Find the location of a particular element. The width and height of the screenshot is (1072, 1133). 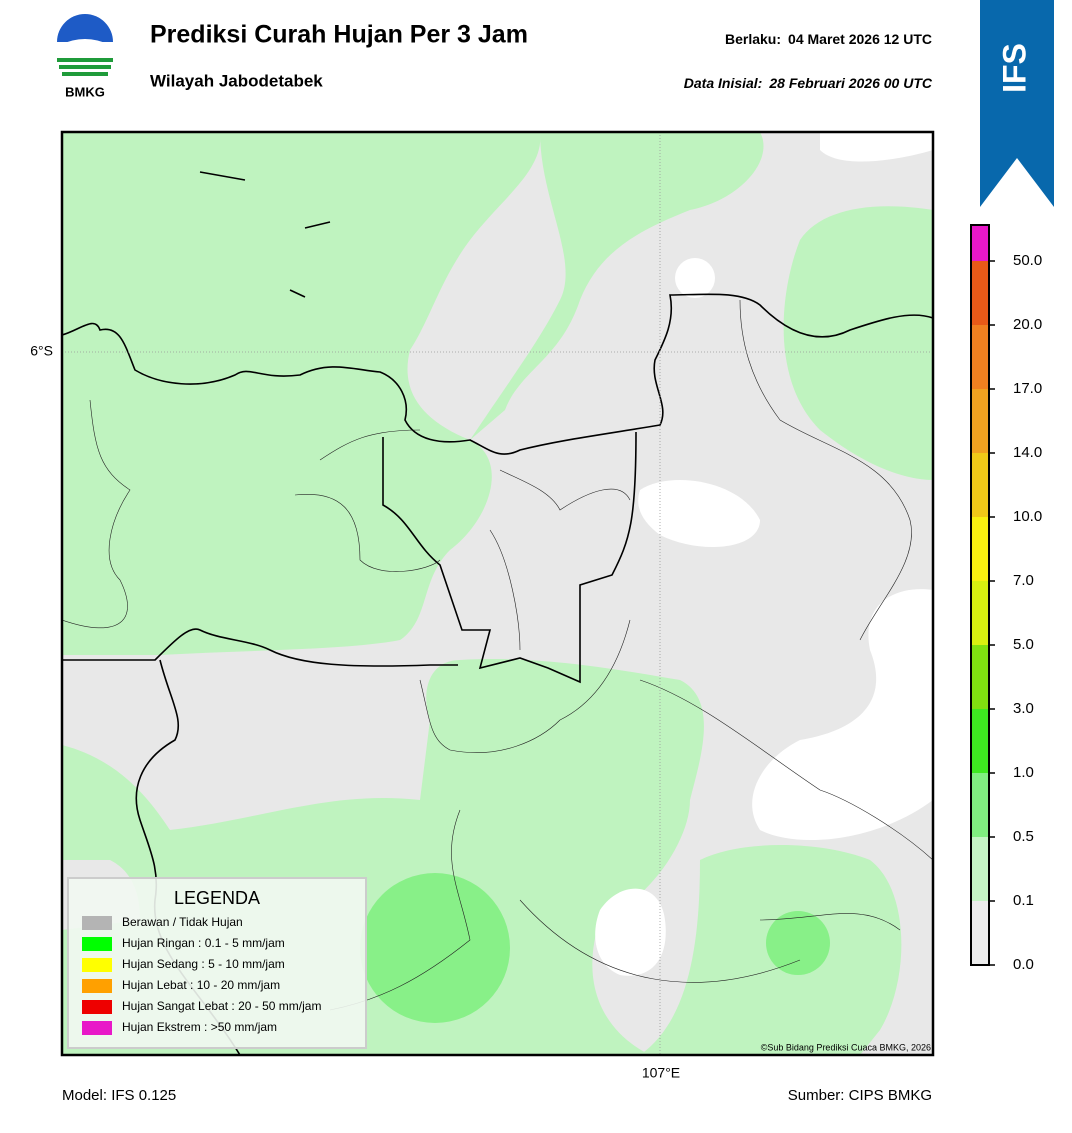

init-label: Data Inisial: is located at coordinates (723, 83).